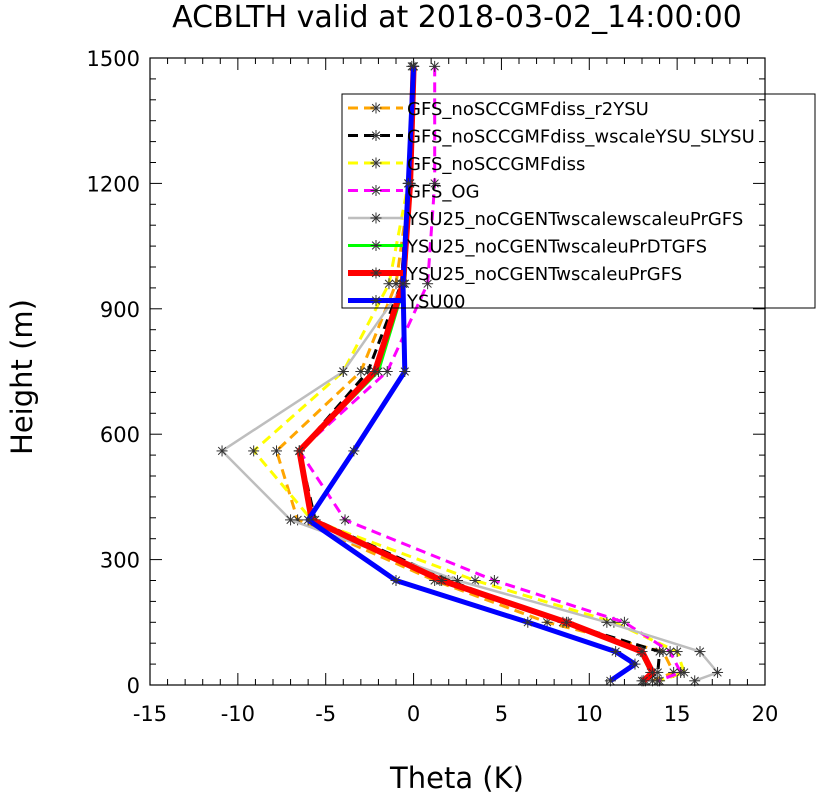 This screenshot has width=817, height=797. Describe the element at coordinates (150, 714) in the screenshot. I see `x-tick-label: -15` at that location.